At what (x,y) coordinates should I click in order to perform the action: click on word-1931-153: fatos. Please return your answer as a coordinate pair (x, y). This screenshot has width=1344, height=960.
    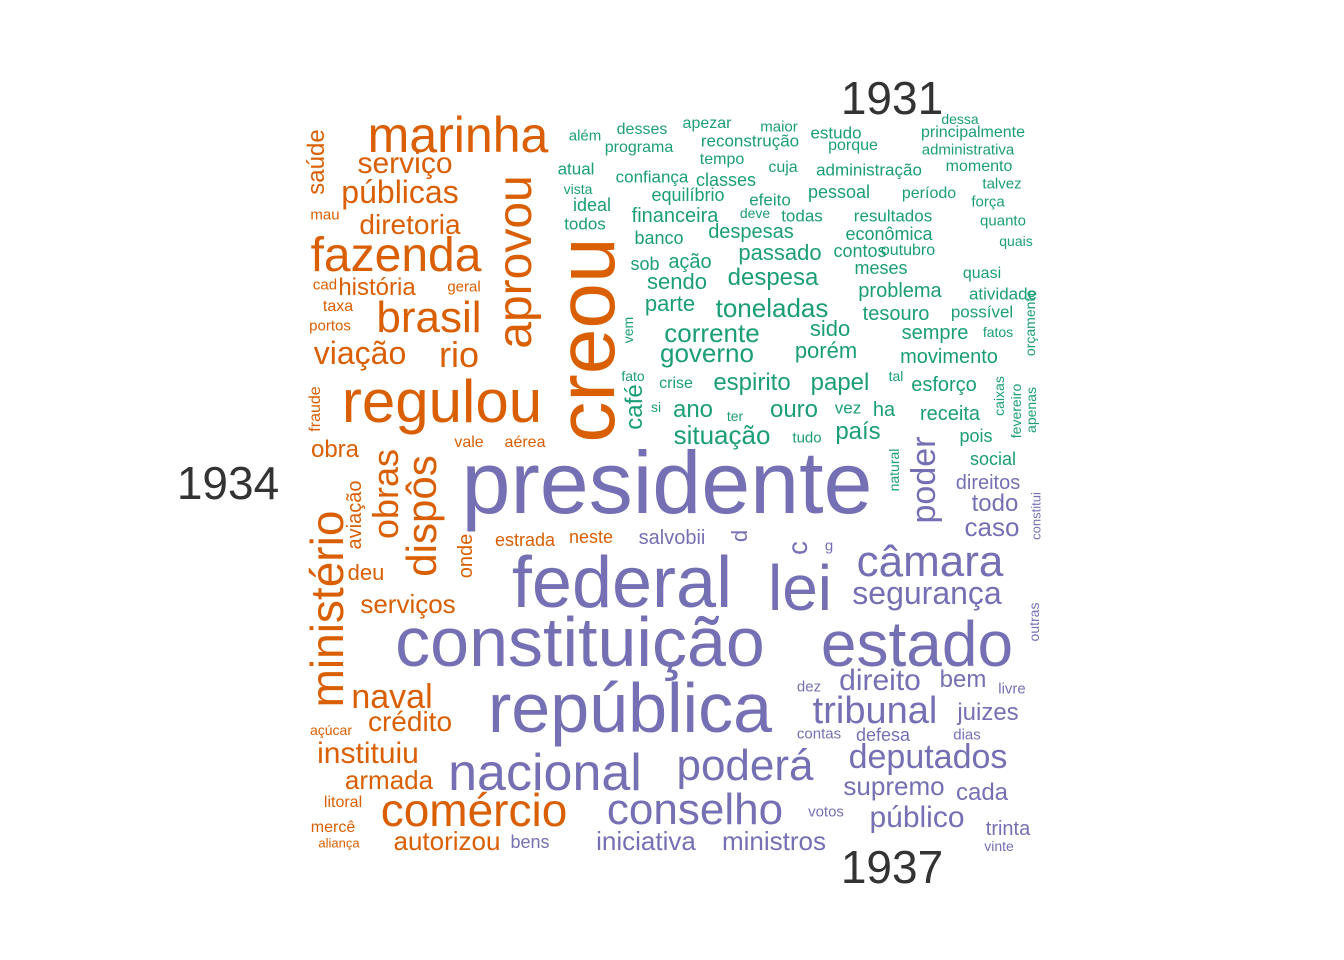
    Looking at the image, I should click on (998, 332).